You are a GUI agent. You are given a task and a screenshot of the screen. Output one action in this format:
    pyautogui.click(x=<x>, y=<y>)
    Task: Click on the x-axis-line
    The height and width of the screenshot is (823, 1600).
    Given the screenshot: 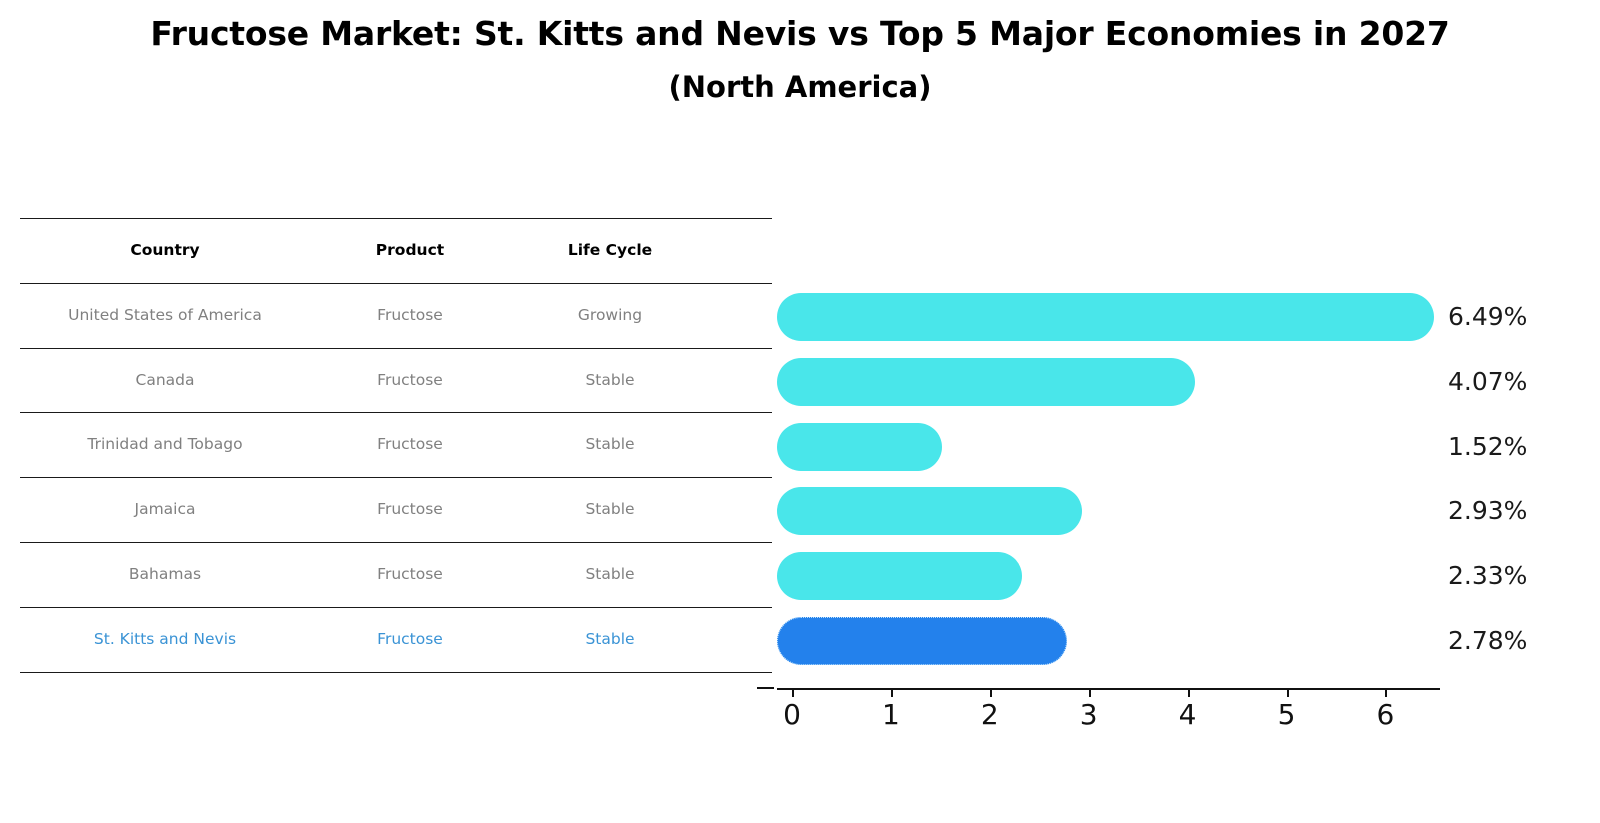 What is the action you would take?
    pyautogui.click(x=1108, y=689)
    